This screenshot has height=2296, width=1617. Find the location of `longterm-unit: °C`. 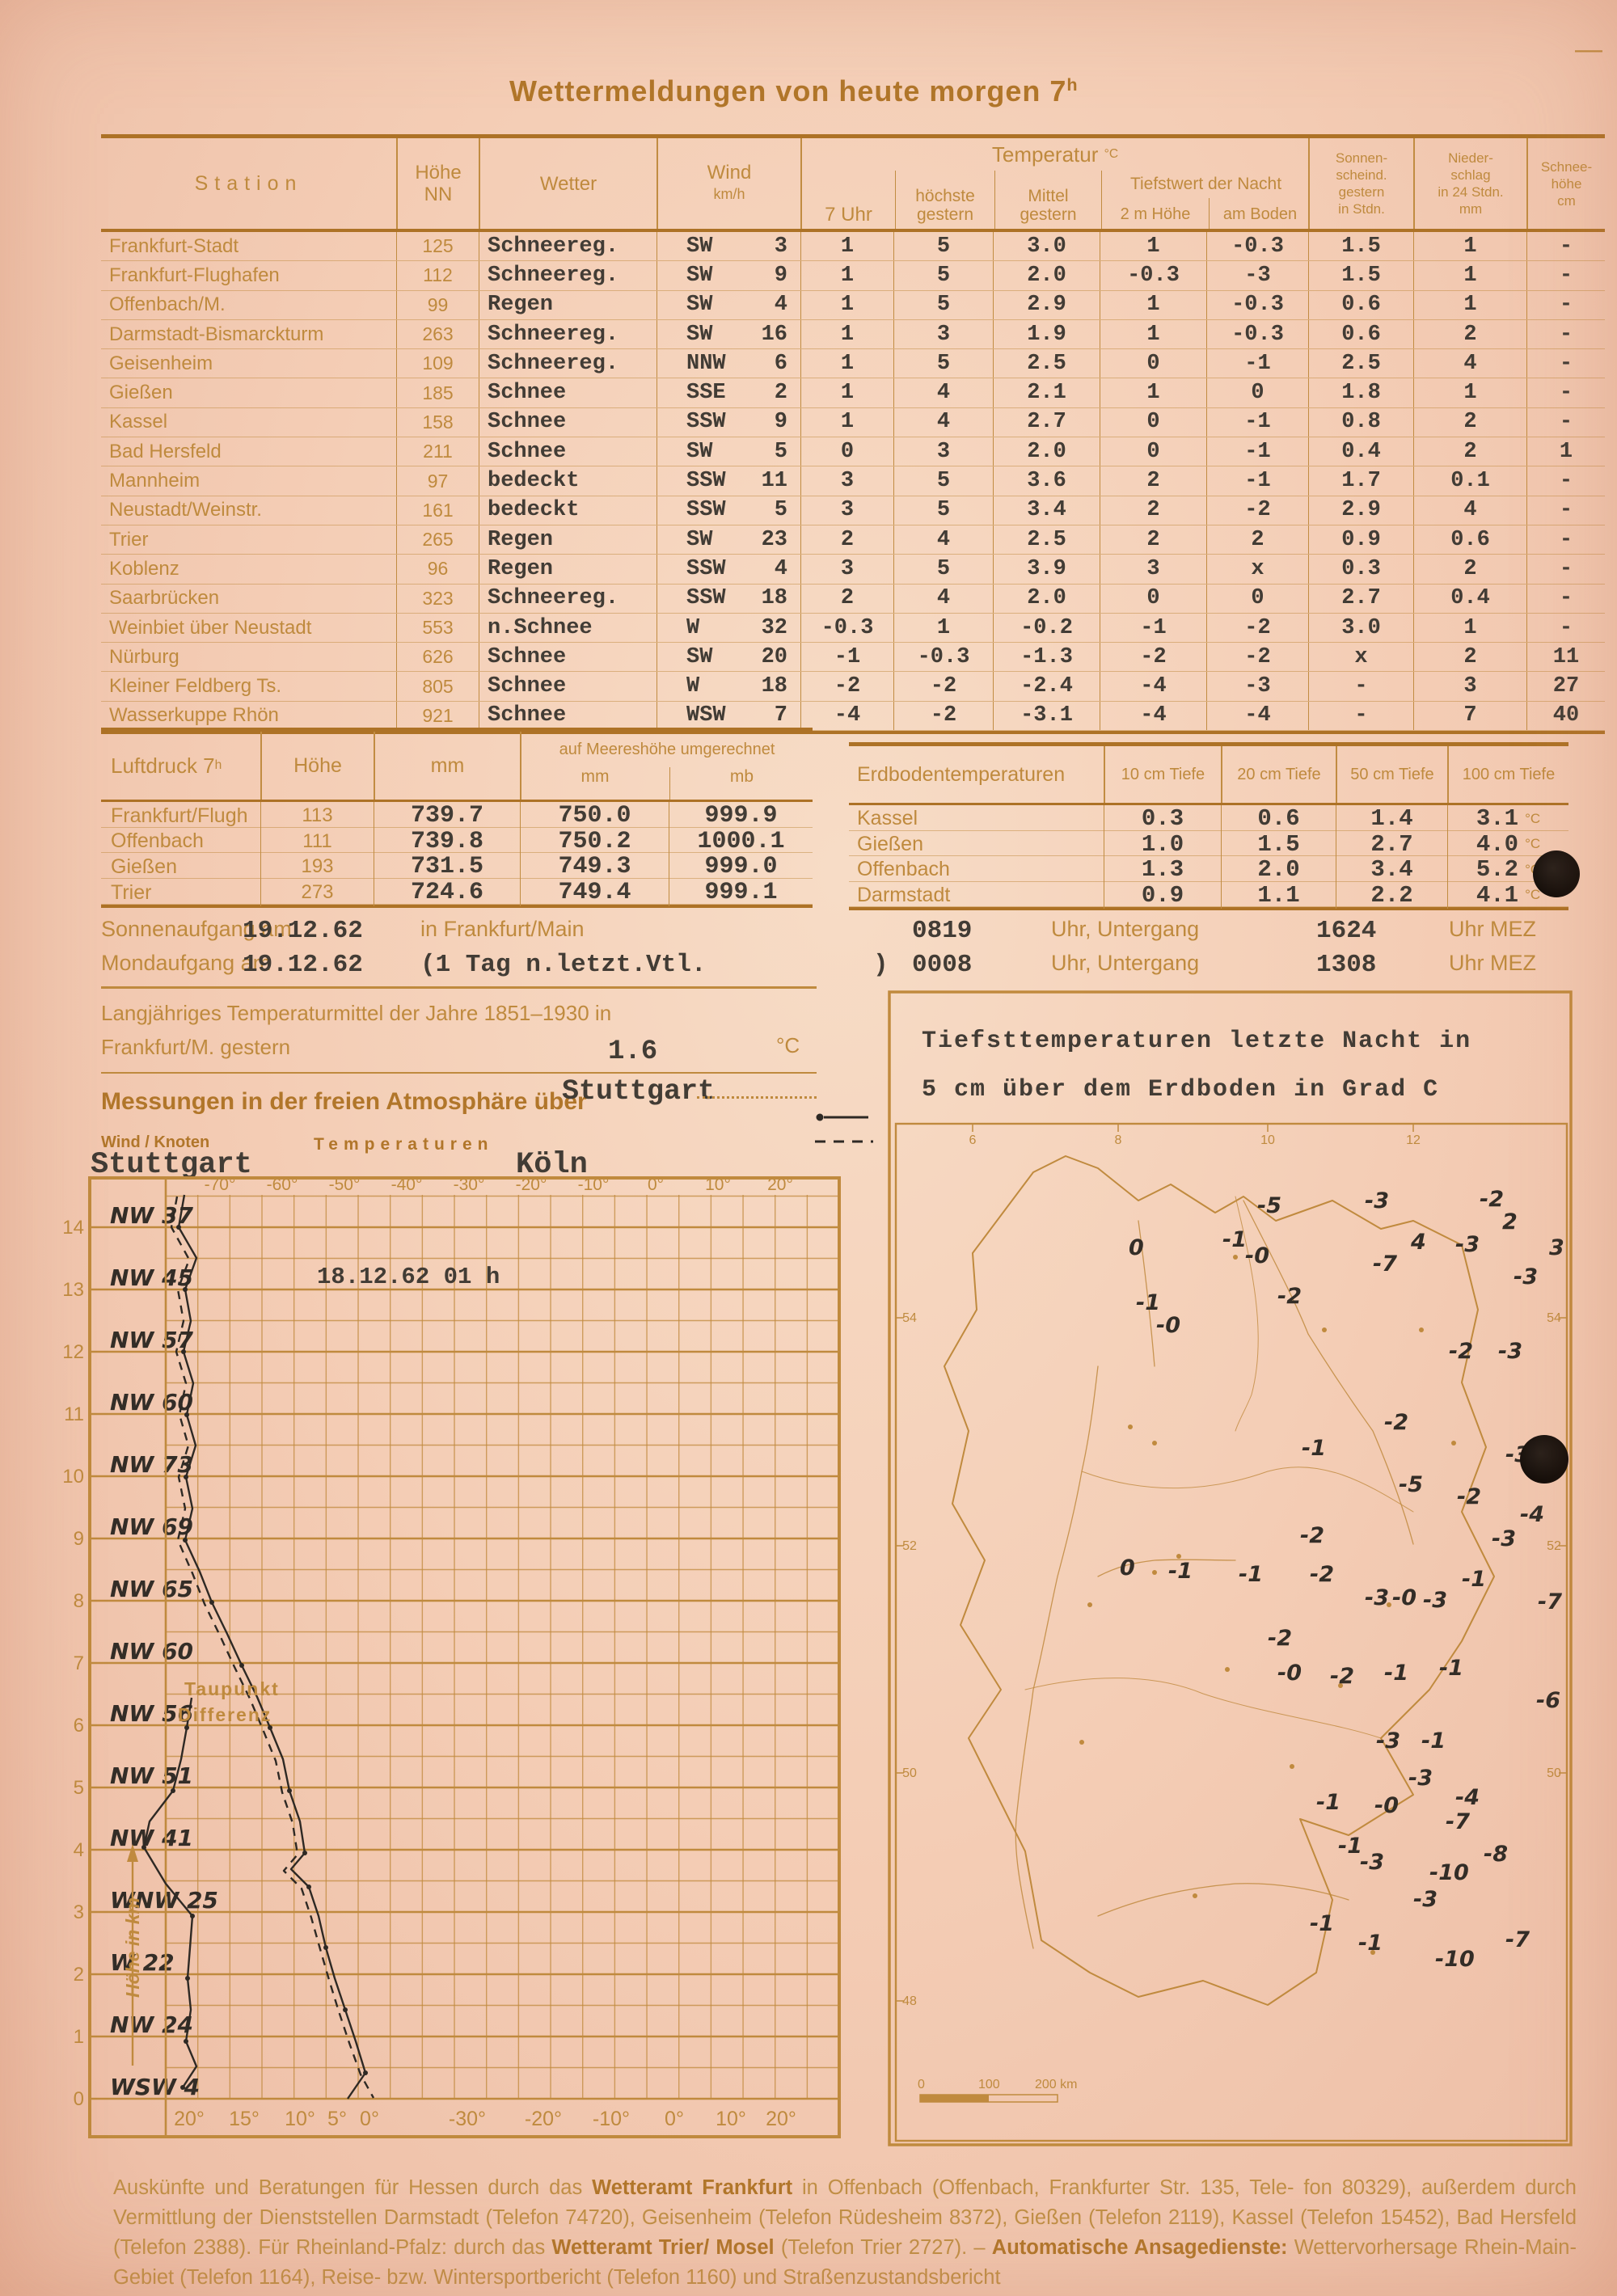

longterm-unit: °C is located at coordinates (788, 1045).